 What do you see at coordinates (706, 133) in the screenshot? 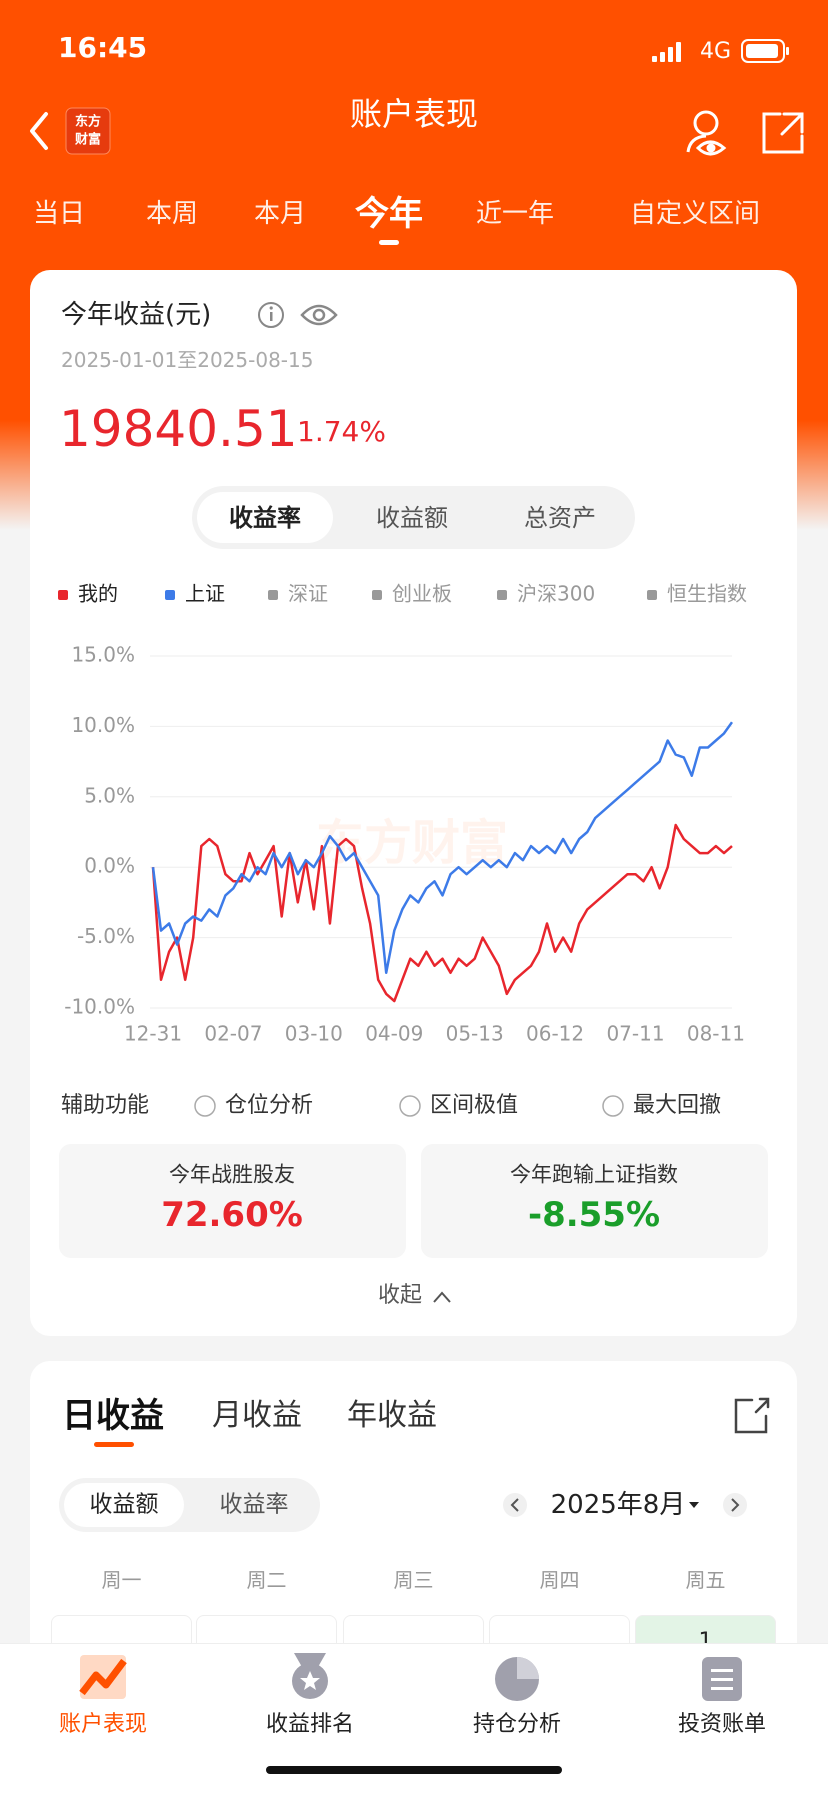
I see `profile-eye-icon` at bounding box center [706, 133].